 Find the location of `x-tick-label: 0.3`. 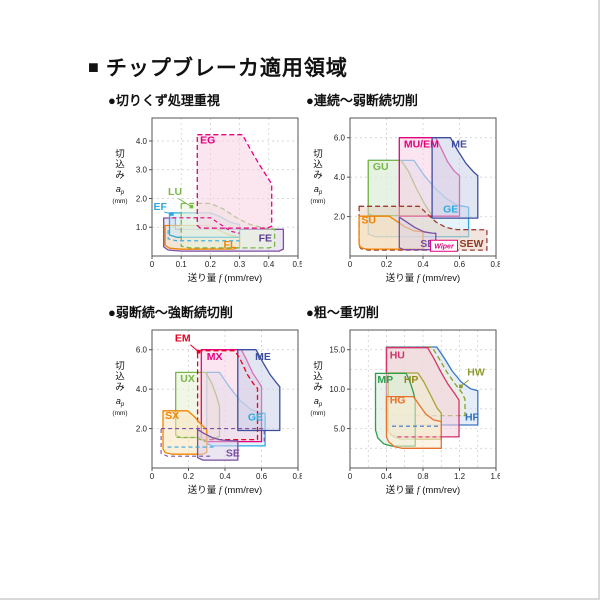

x-tick-label: 0.3 is located at coordinates (240, 264).